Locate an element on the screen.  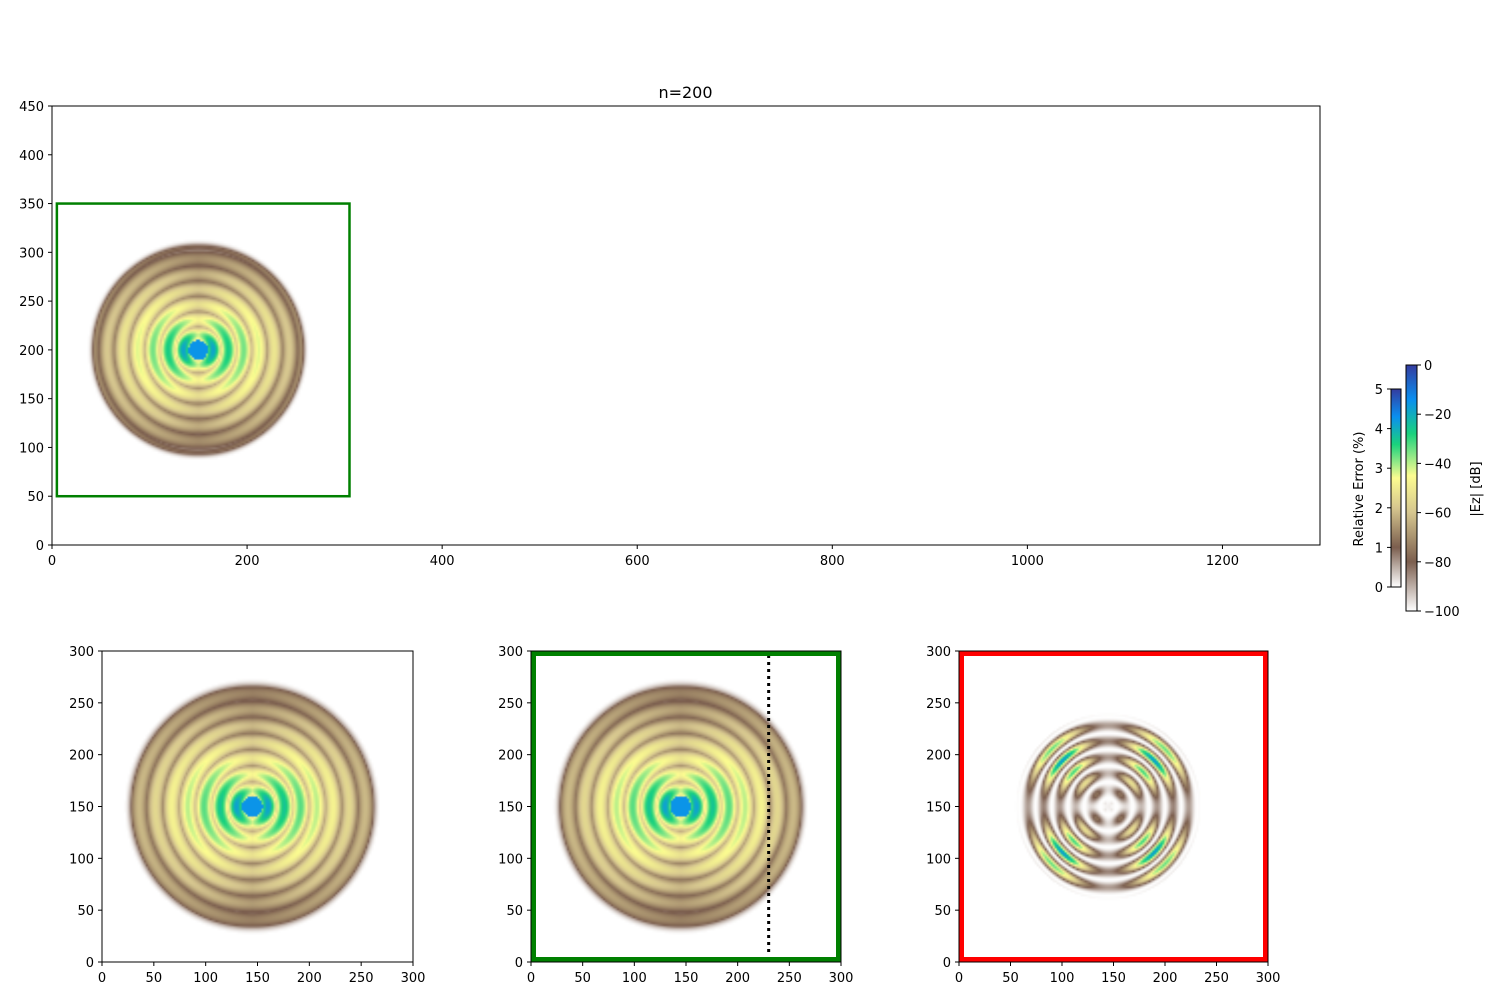
colorbar-tick-label: −100 is located at coordinates (1442, 612).